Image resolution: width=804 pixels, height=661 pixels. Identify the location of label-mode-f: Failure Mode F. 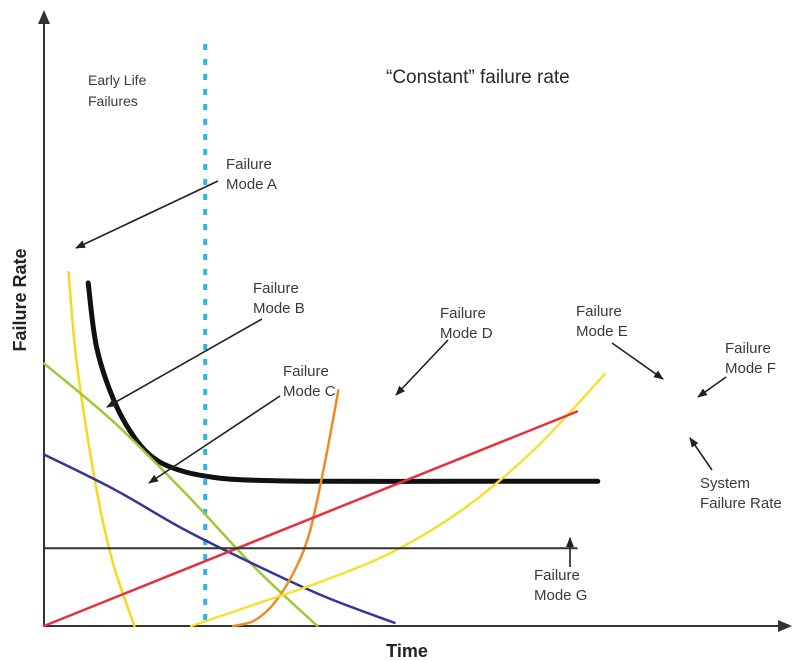
(750, 358).